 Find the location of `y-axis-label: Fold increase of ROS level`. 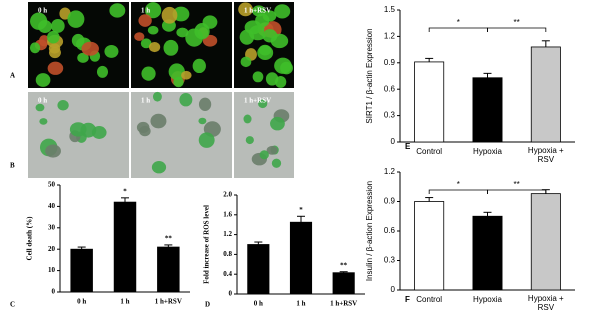

y-axis-label: Fold increase of ROS level is located at coordinates (207, 244).